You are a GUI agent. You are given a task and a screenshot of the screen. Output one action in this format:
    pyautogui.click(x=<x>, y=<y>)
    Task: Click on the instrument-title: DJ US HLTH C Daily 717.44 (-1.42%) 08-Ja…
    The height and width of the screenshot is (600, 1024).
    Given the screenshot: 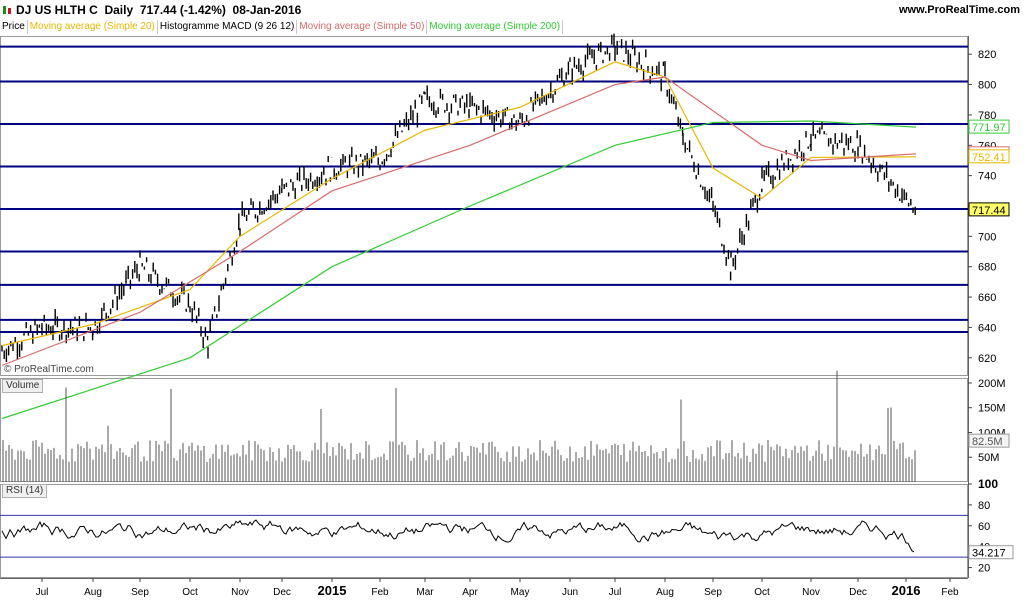 What is the action you would take?
    pyautogui.click(x=151, y=10)
    